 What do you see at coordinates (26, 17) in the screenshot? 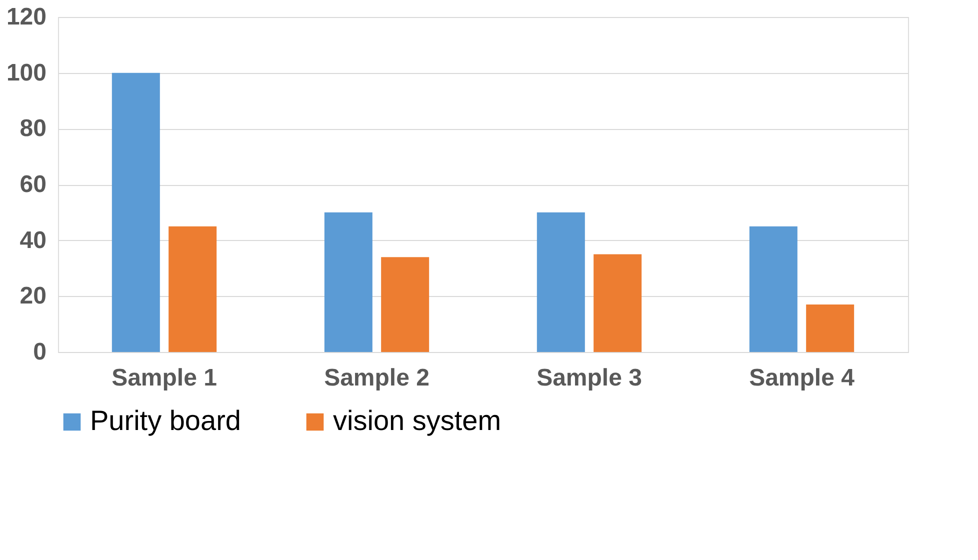
I see `y-tick-label: 120` at bounding box center [26, 17].